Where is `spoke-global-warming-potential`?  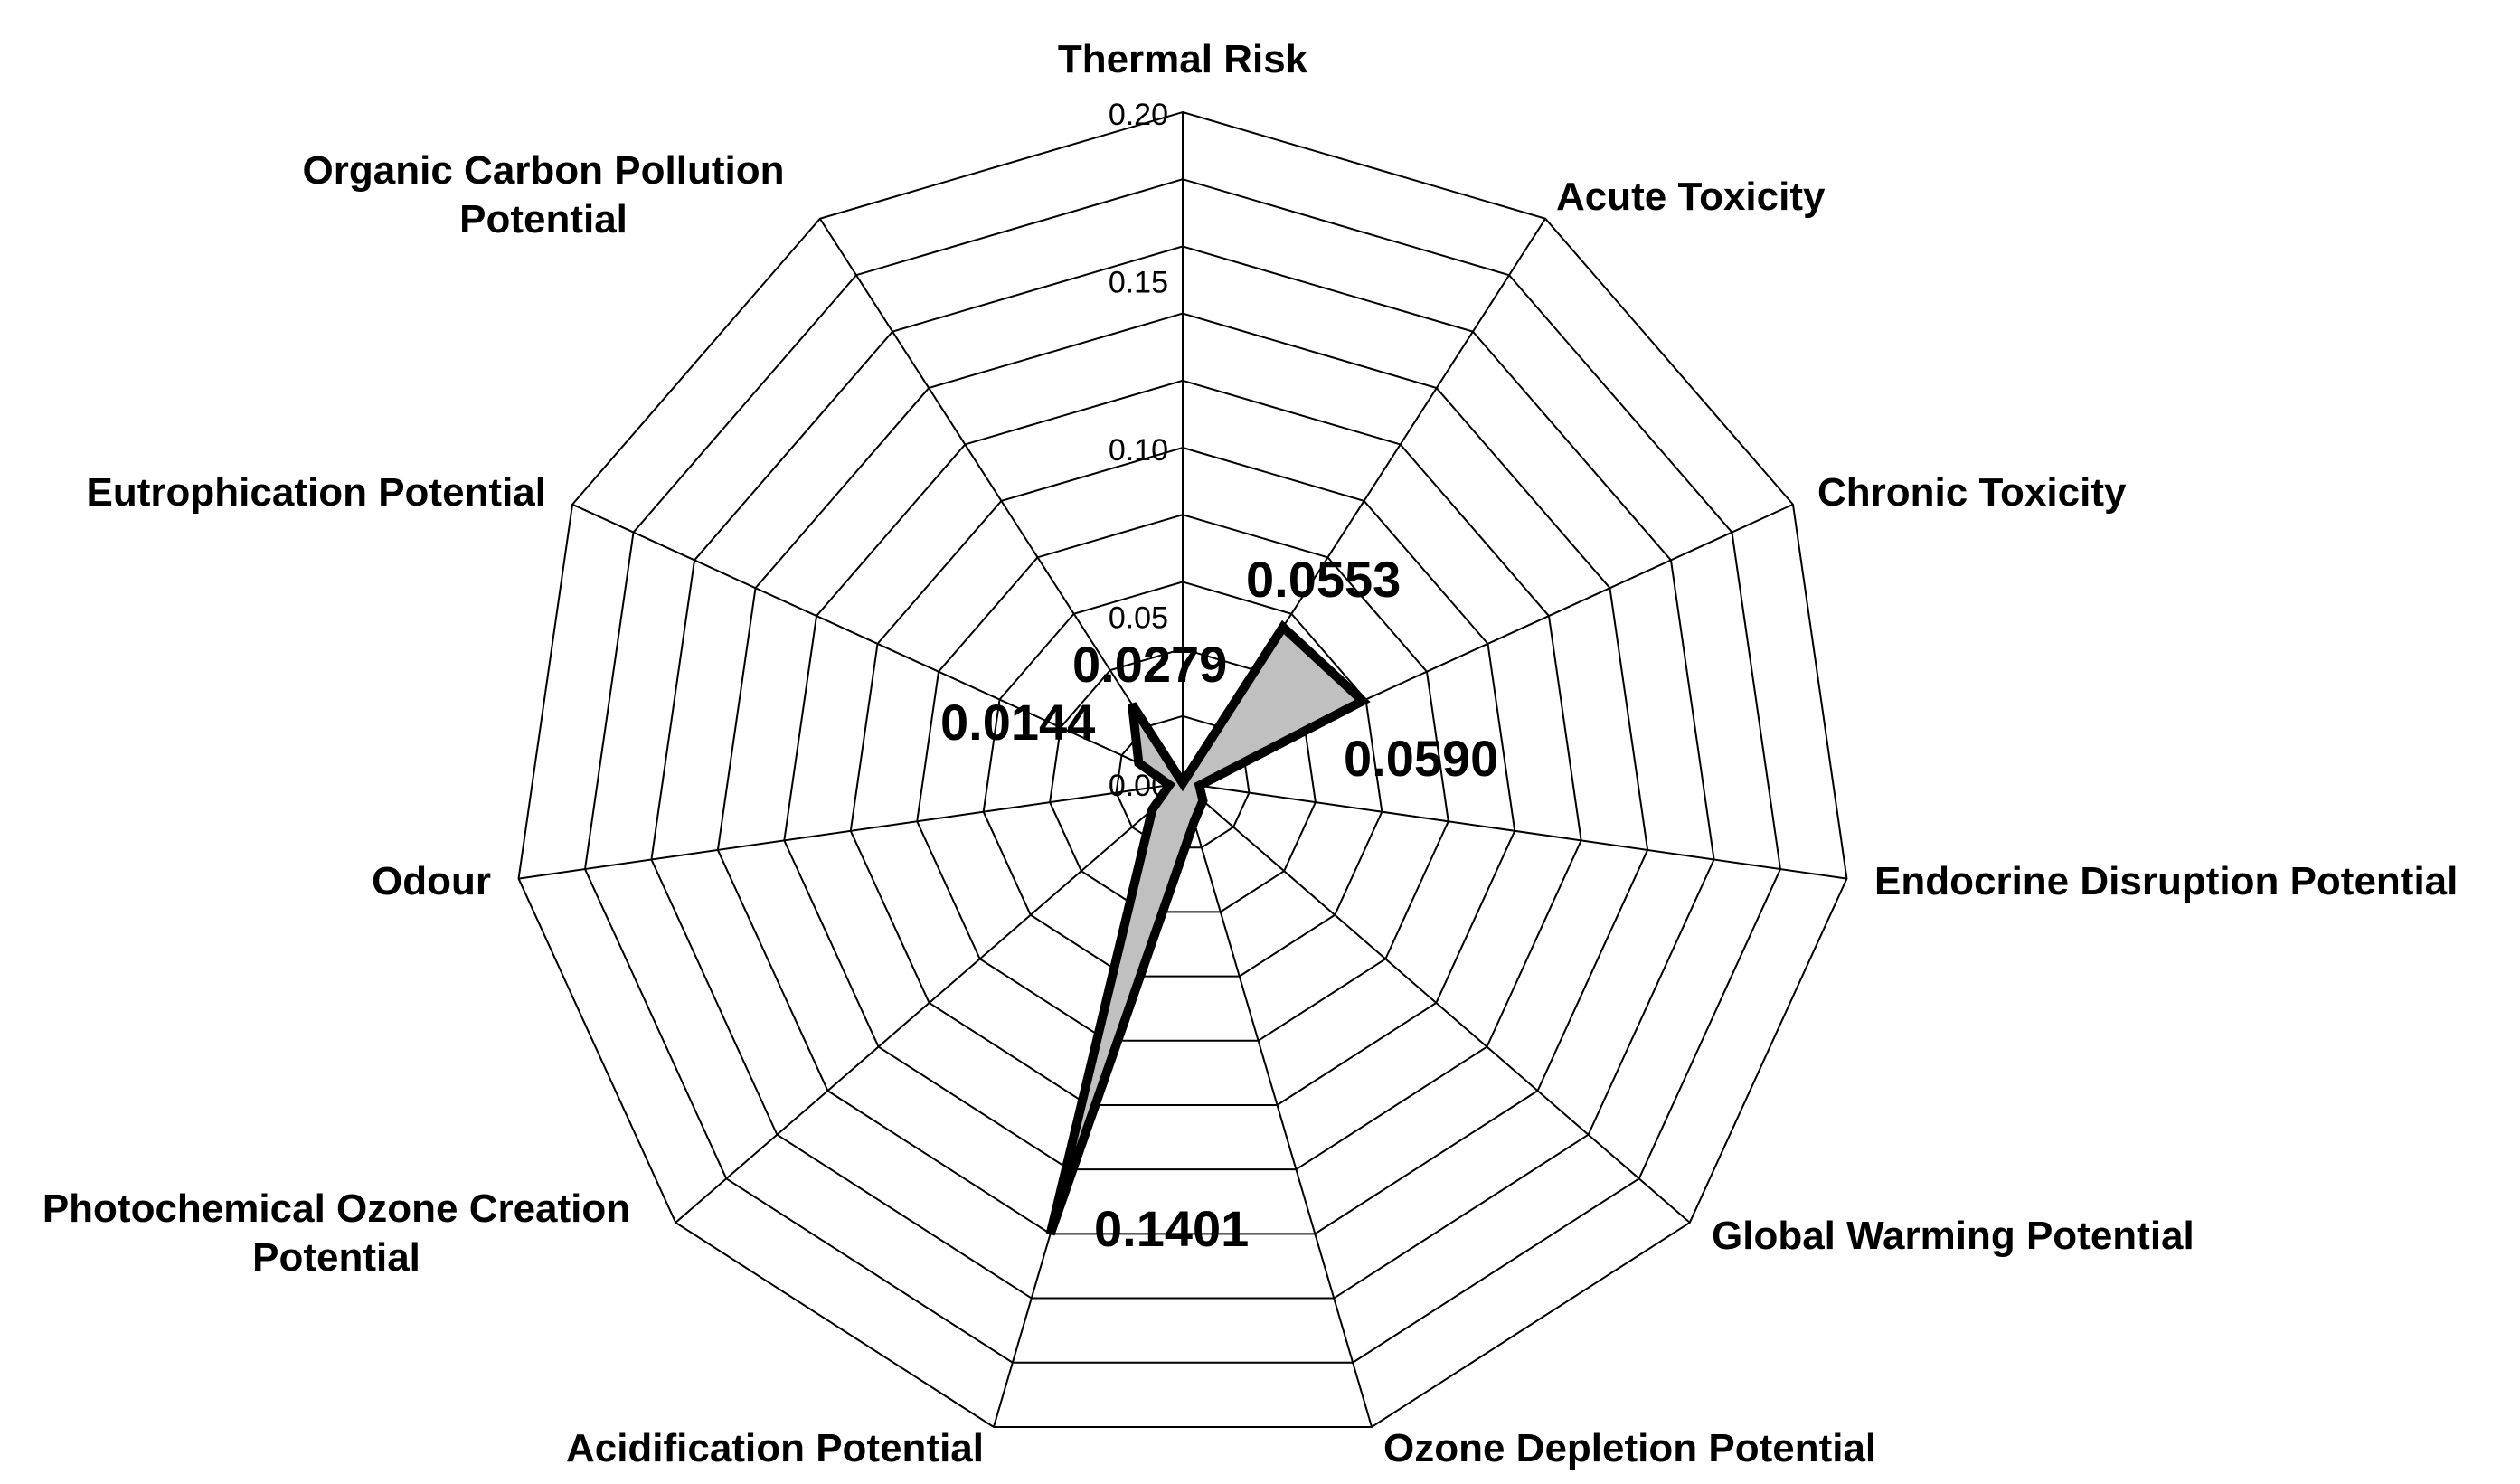
spoke-global-warming-potential is located at coordinates (1436, 1003).